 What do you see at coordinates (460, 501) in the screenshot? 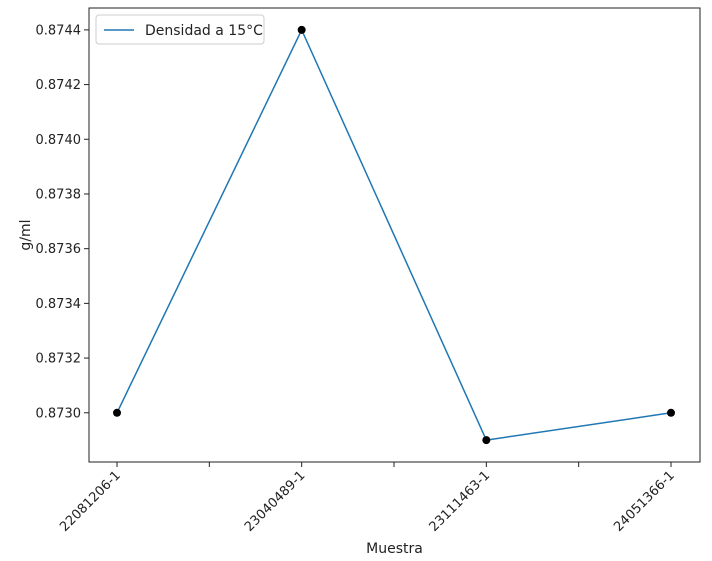
I see `x-tick-label: 23111463-1` at bounding box center [460, 501].